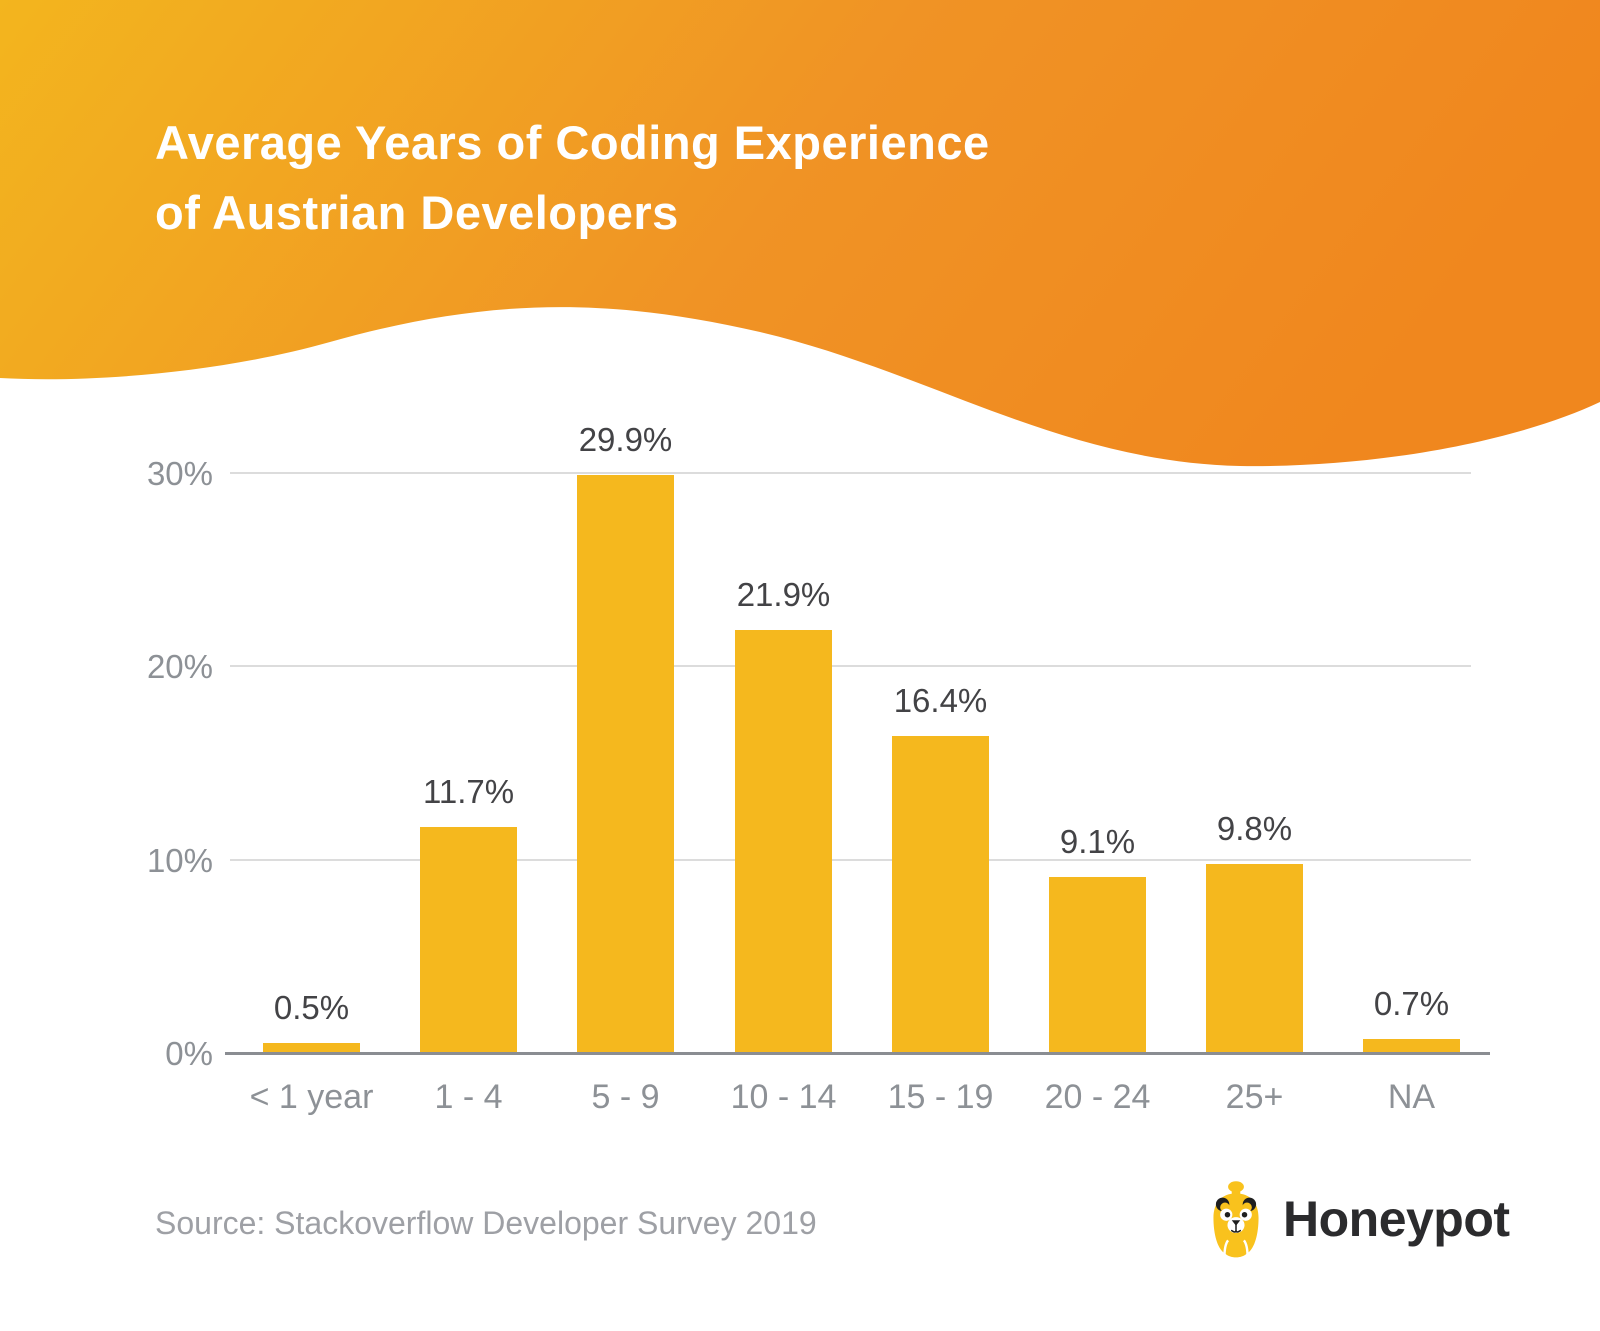  Describe the element at coordinates (1236, 1219) in the screenshot. I see `honeypot-bear-icon` at that location.